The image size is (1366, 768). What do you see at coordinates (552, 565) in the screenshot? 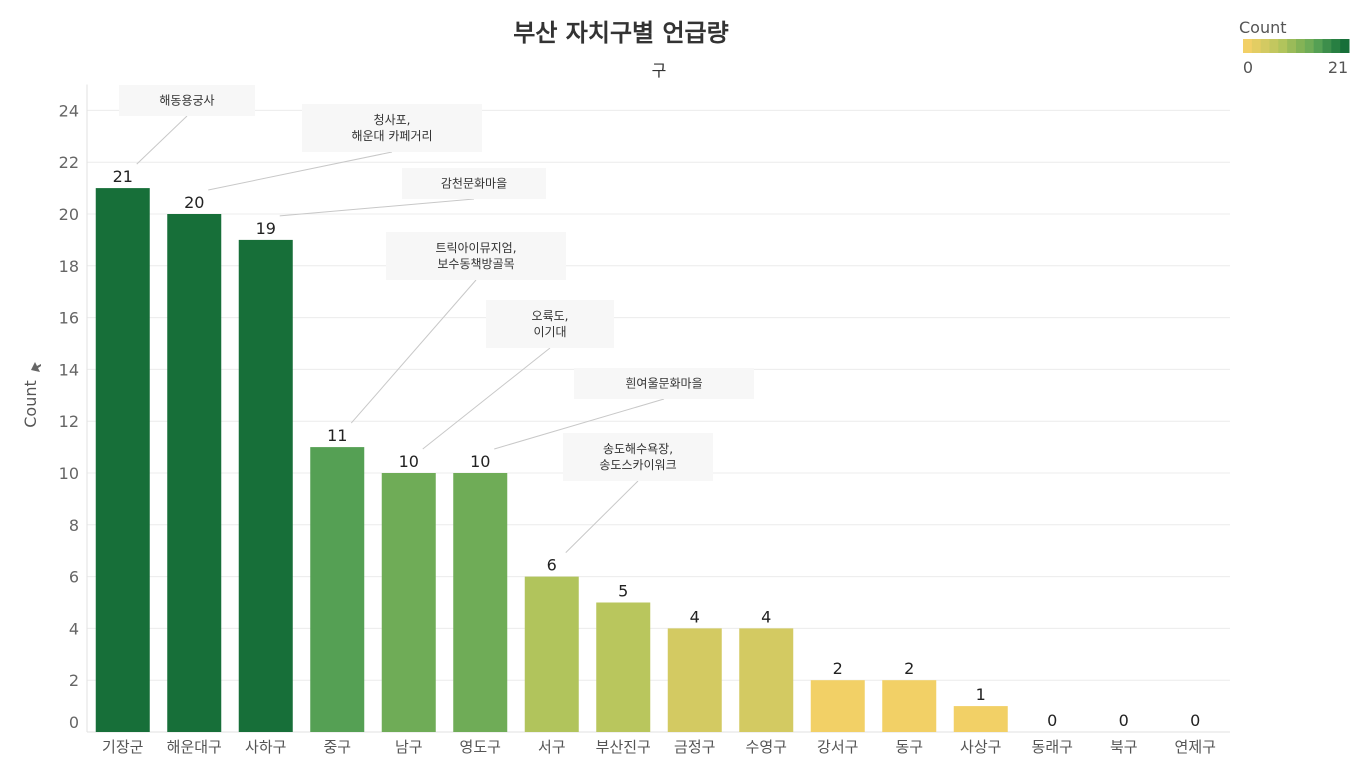
I see `bar-value-label: 6` at bounding box center [552, 565].